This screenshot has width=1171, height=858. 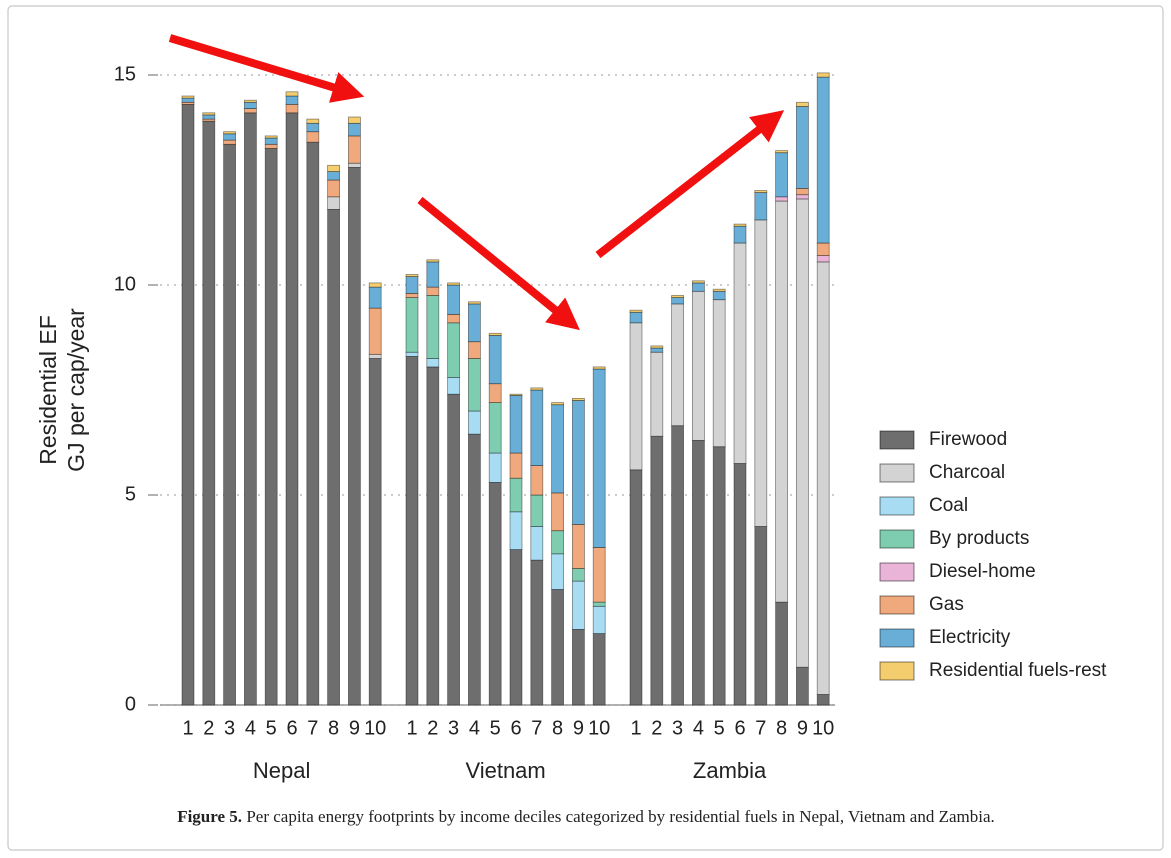 What do you see at coordinates (968, 439) in the screenshot?
I see `legend-label: Firewood` at bounding box center [968, 439].